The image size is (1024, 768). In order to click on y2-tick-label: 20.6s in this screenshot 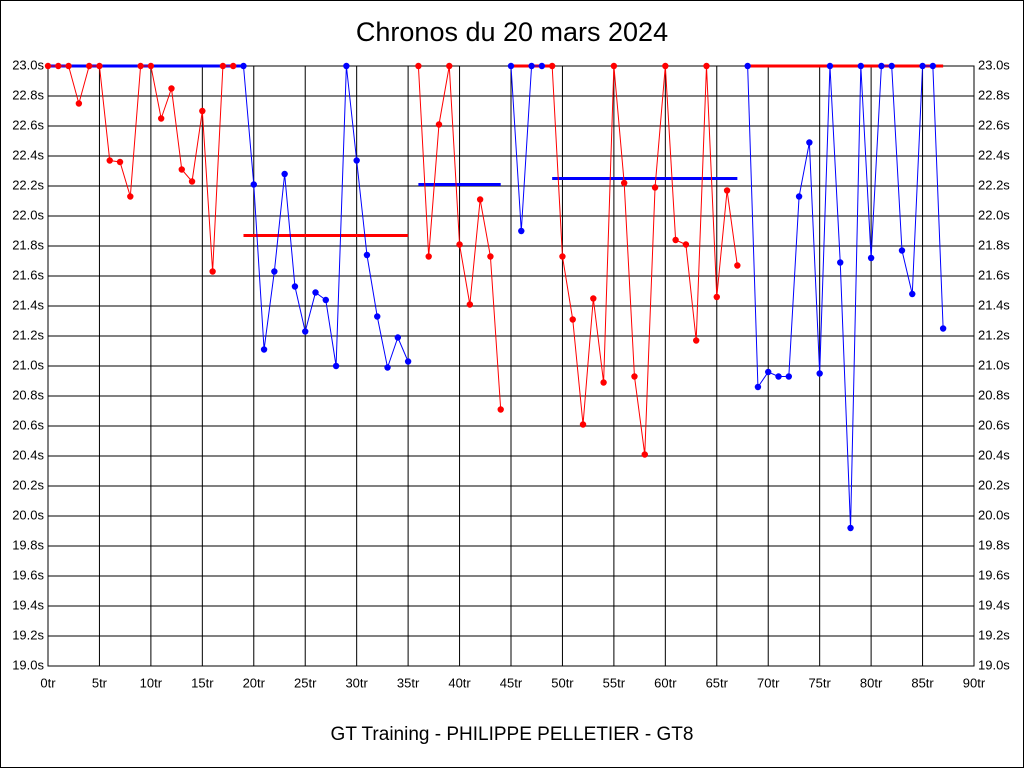, I will do `click(994, 424)`.